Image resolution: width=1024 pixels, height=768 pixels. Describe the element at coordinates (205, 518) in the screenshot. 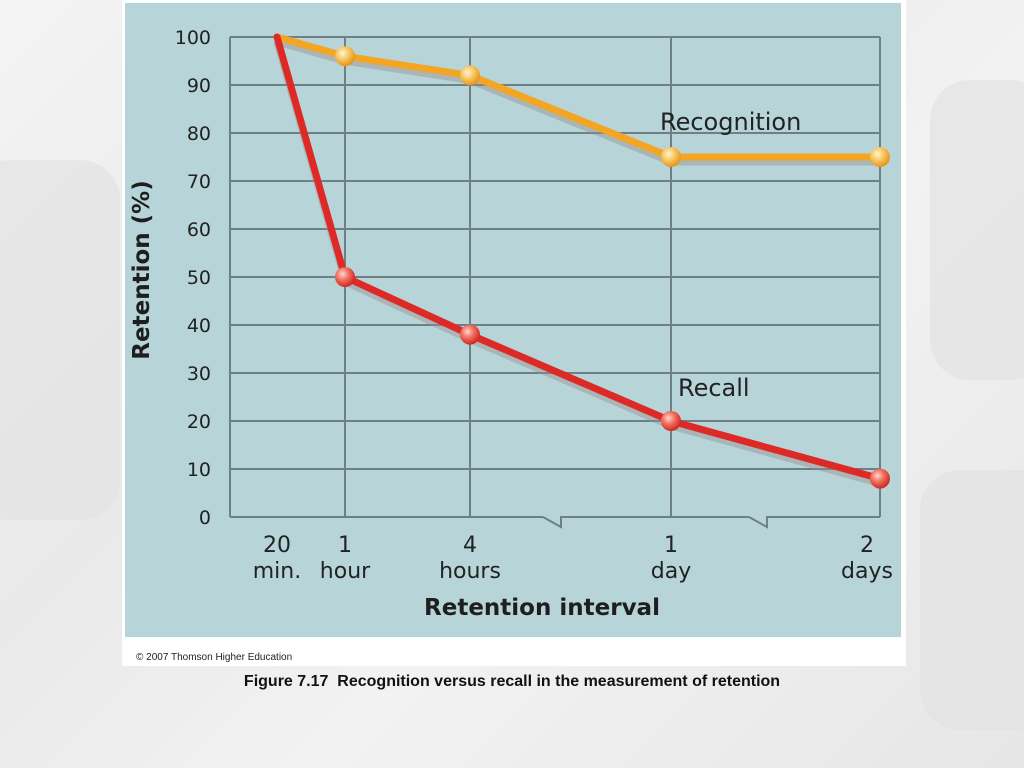

I see `y-tick-label: 0` at that location.